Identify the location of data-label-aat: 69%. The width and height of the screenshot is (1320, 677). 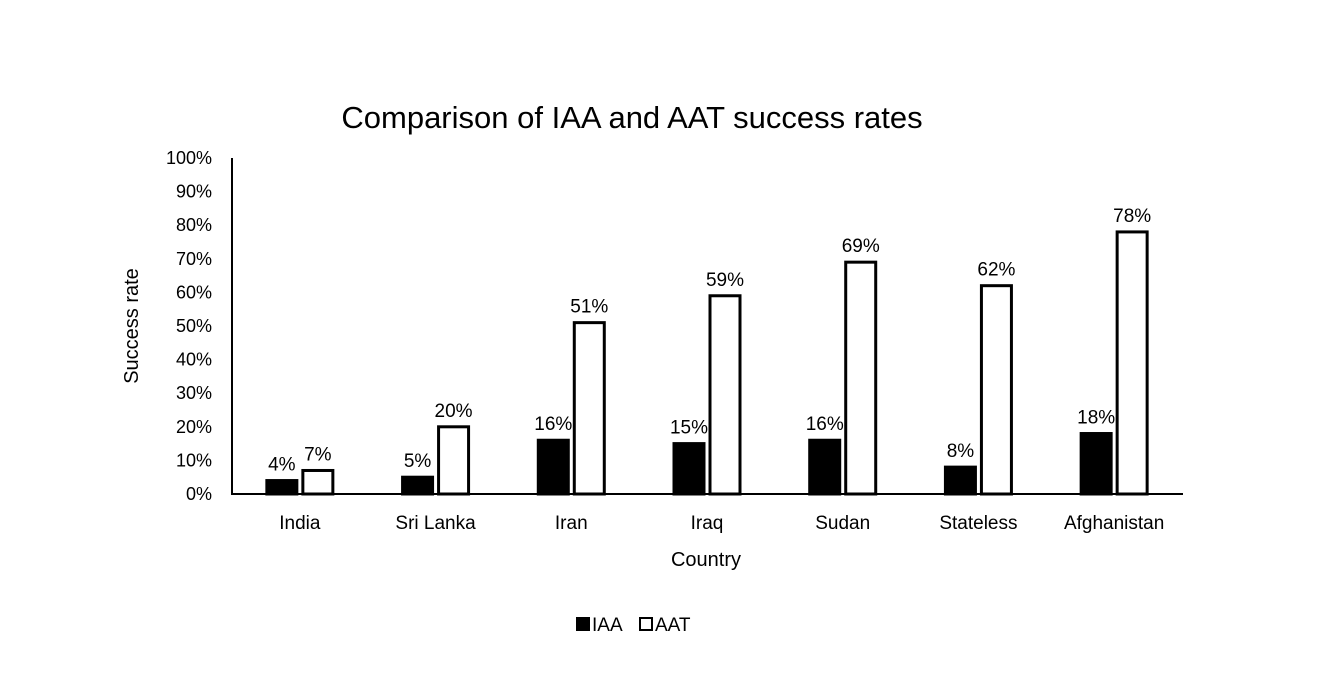
(861, 246).